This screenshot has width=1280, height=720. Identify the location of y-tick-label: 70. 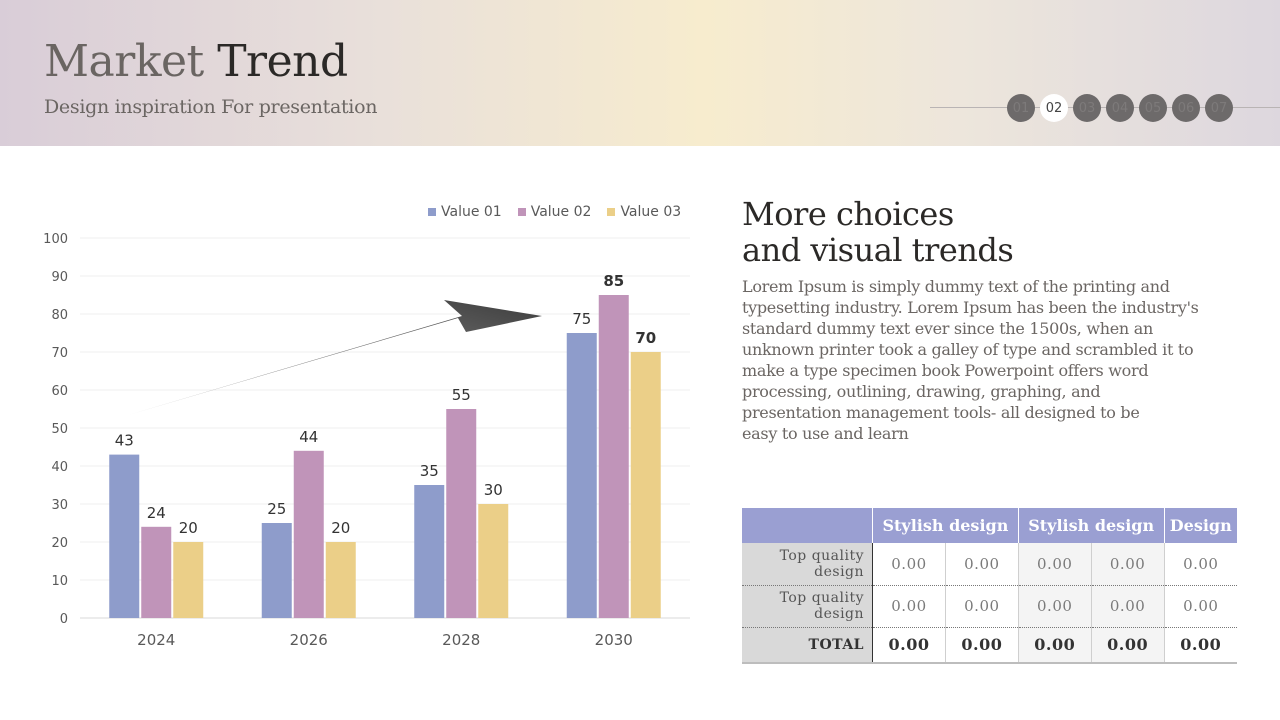
(59, 353).